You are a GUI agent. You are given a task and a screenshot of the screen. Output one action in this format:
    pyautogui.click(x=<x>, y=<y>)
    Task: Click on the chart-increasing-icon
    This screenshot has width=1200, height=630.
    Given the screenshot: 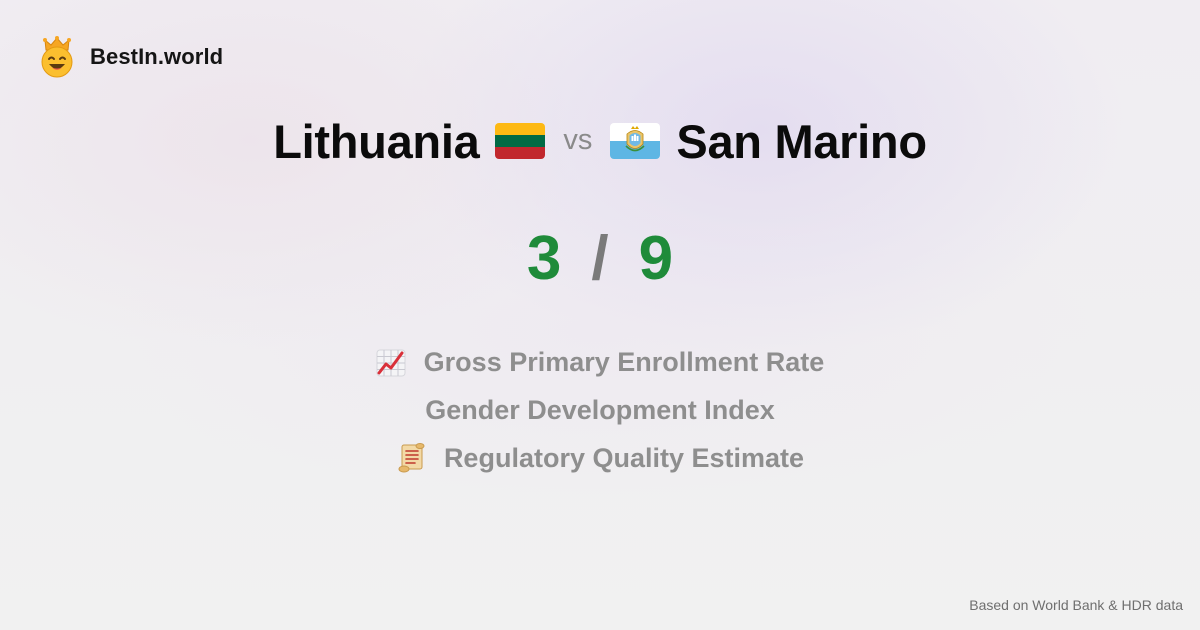 What is the action you would take?
    pyautogui.click(x=391, y=363)
    